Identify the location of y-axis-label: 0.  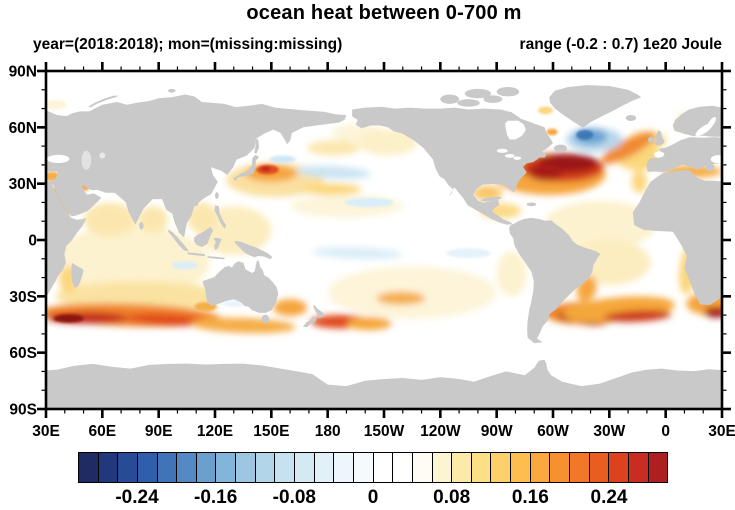
(32, 241).